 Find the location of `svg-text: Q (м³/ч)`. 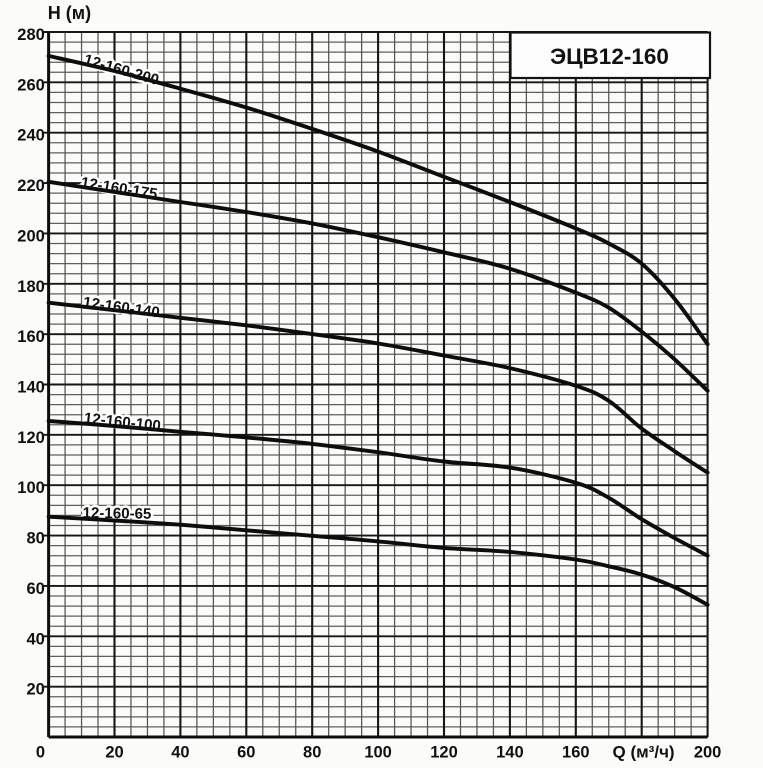

svg-text: Q (м³/ч) is located at coordinates (644, 752).